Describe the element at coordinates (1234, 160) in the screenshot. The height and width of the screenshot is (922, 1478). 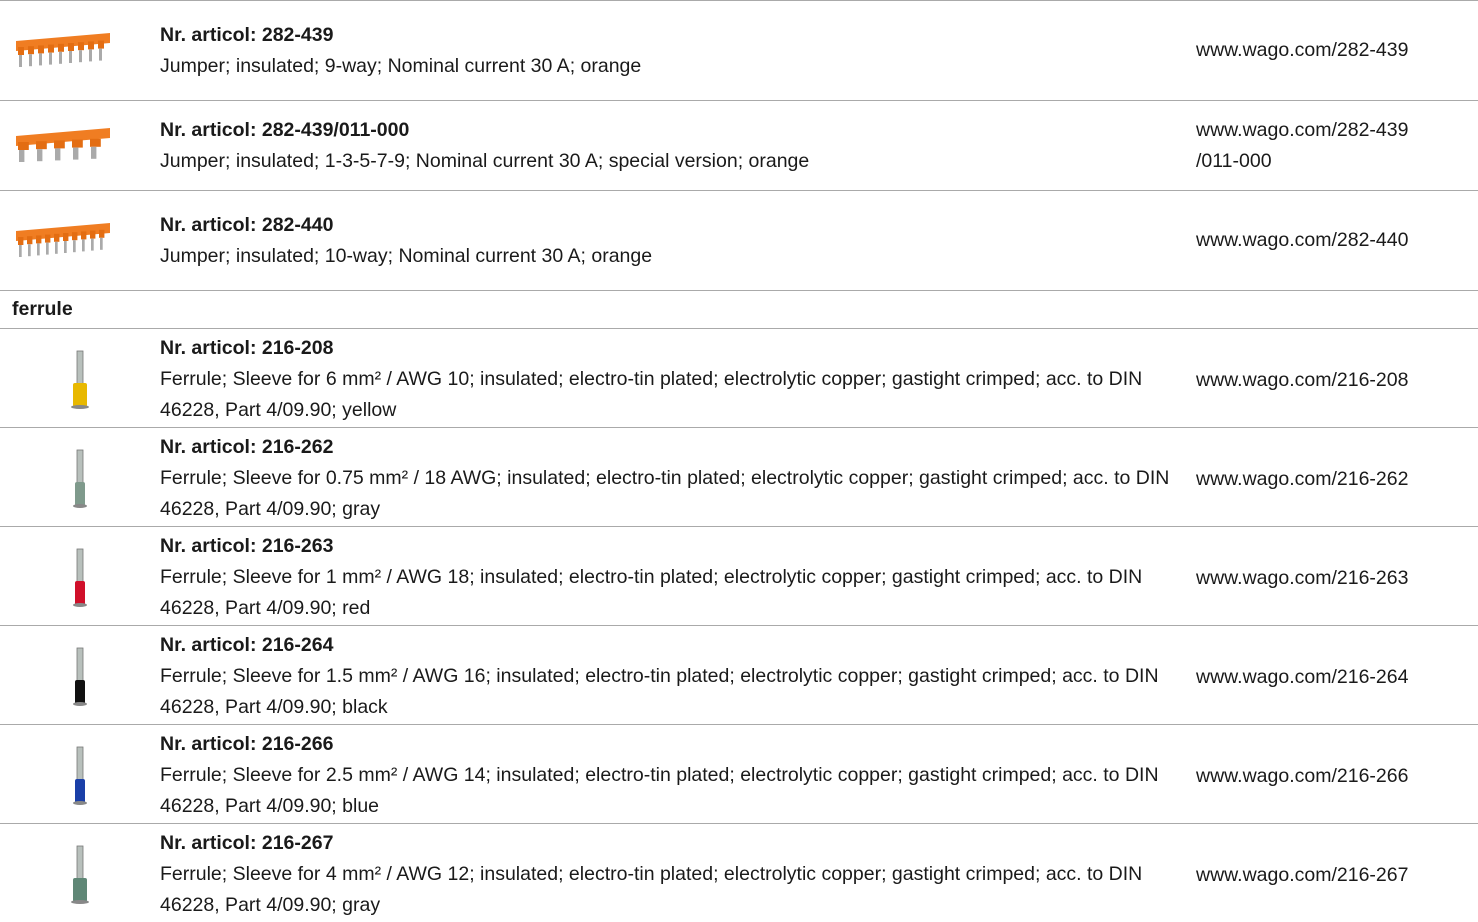
I see `url-line: /011-000` at that location.